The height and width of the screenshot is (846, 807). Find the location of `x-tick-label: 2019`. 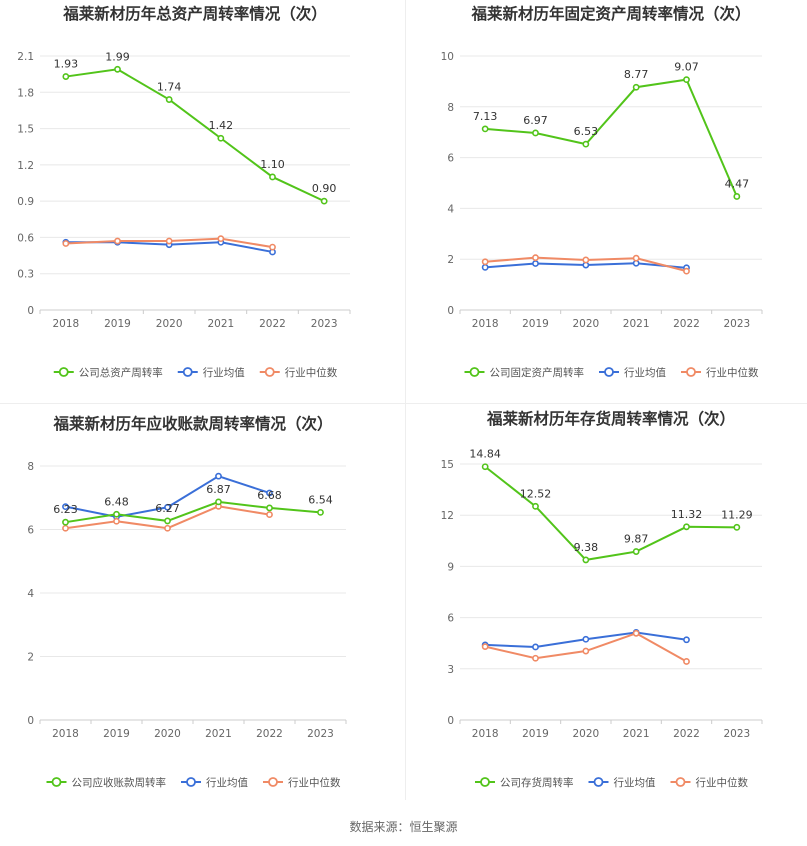

x-tick-label: 2019 is located at coordinates (117, 324).